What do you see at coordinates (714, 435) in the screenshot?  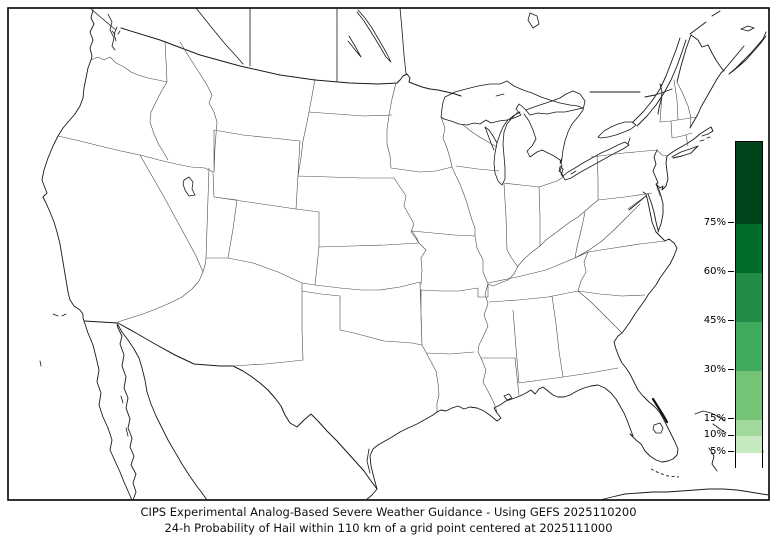 I see `colorbar-label-10%: 10%` at bounding box center [714, 435].